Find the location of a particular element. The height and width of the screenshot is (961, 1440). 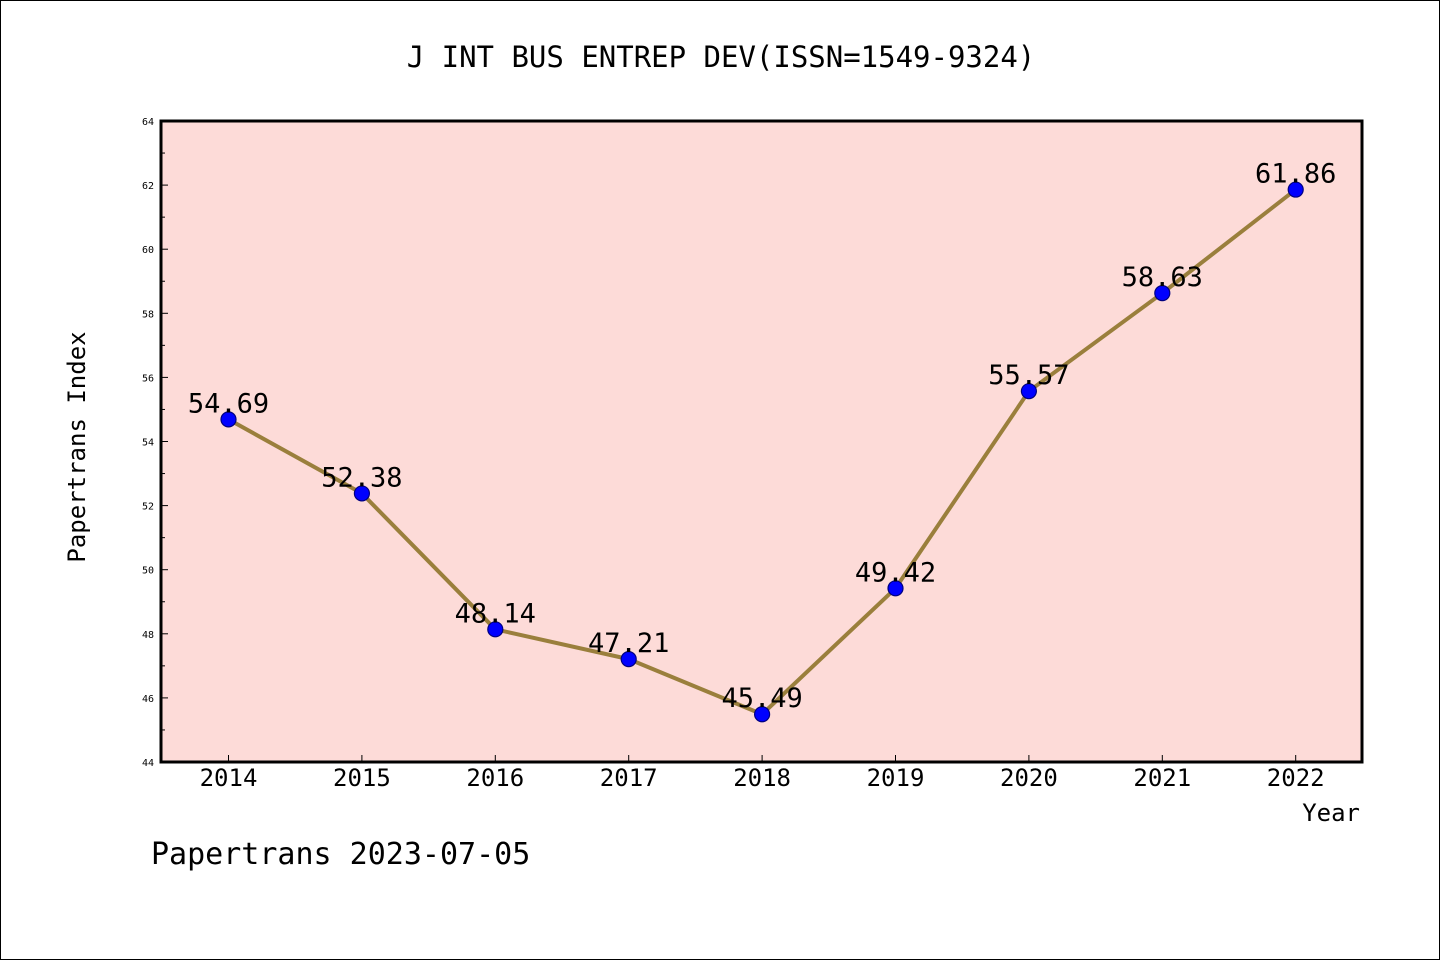

y-tick-label: 54 is located at coordinates (148, 443).